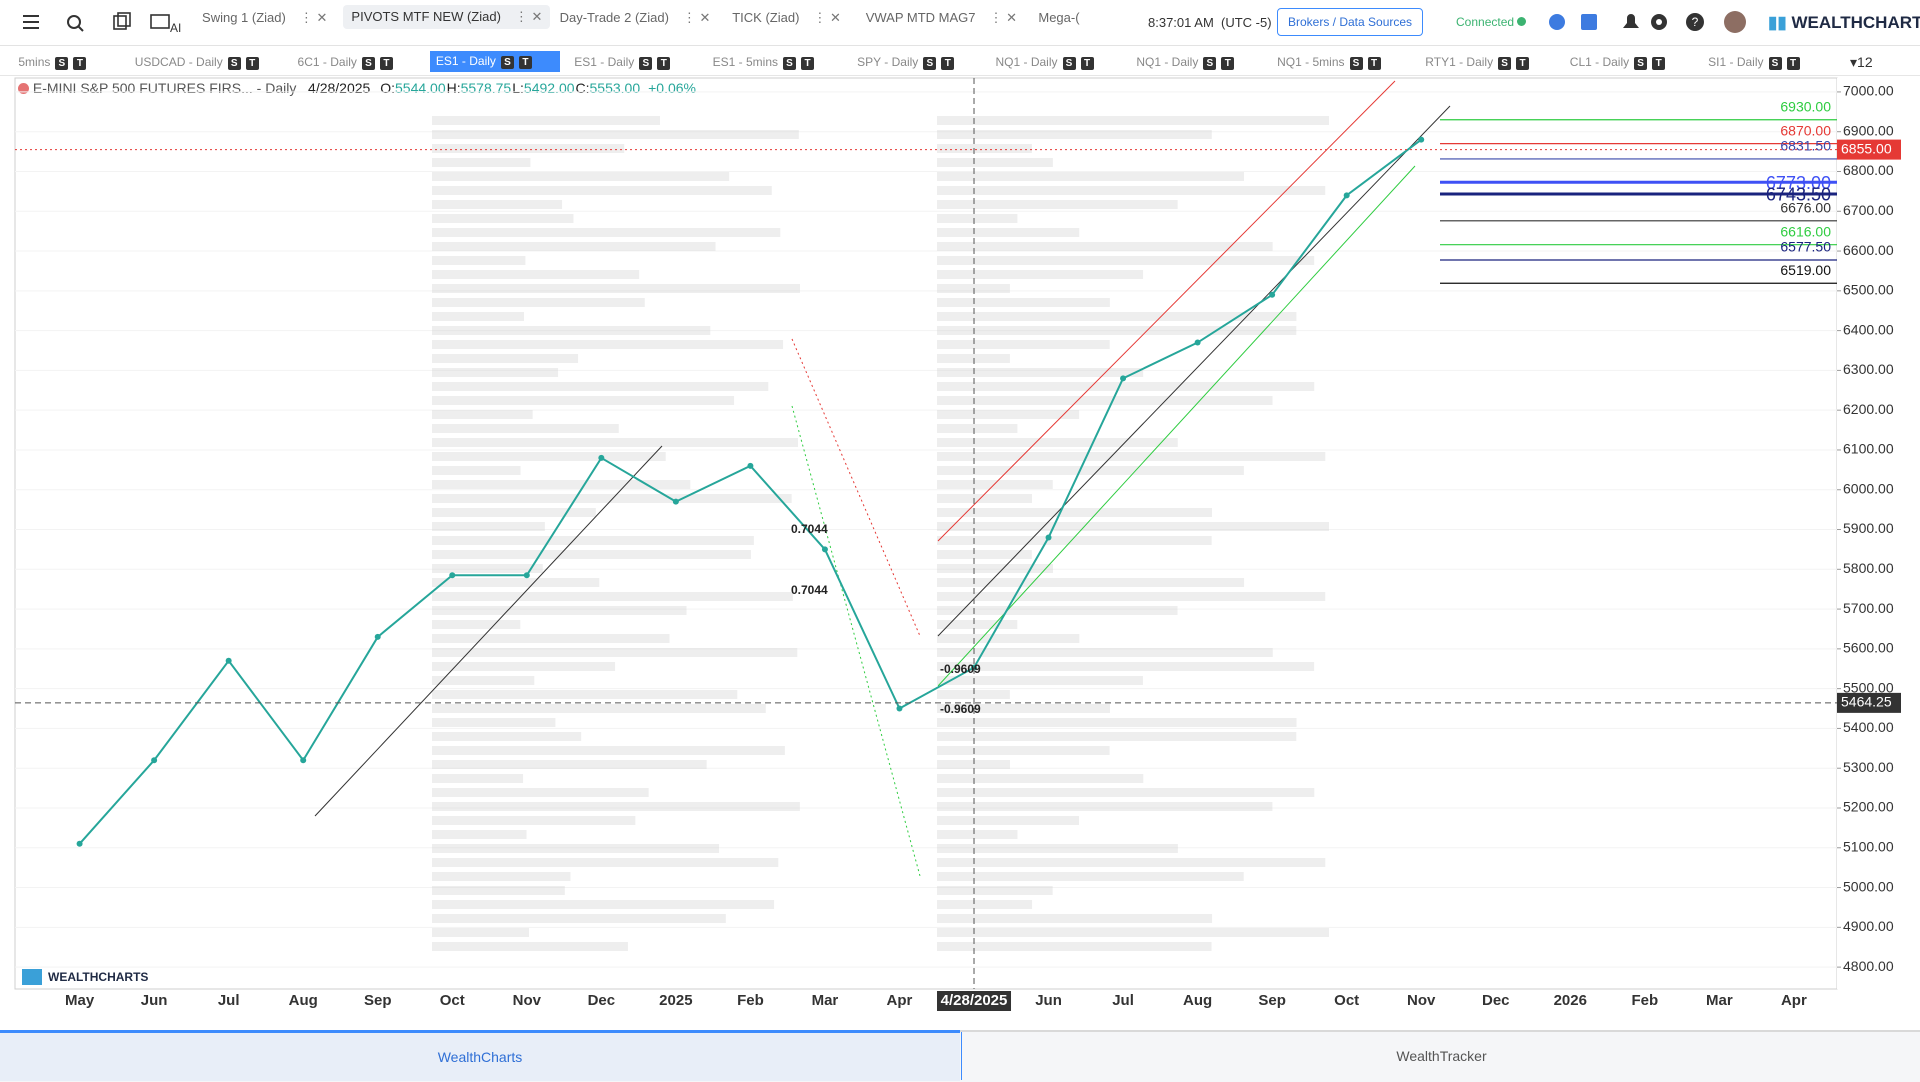 Image resolution: width=1920 pixels, height=1082 pixels. What do you see at coordinates (604, 62) in the screenshot?
I see `symbol-tab-label: ES1 - Daily` at bounding box center [604, 62].